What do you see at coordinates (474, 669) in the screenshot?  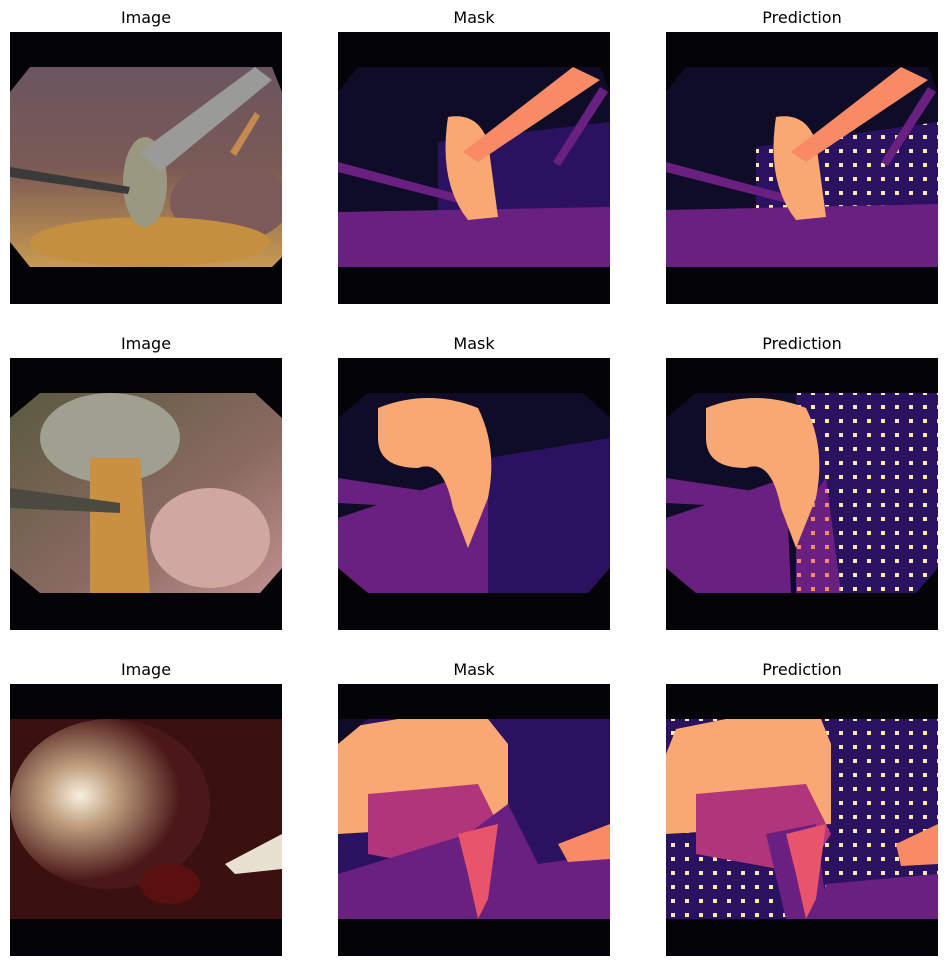 I see `panel-title-mask-3: Mask` at bounding box center [474, 669].